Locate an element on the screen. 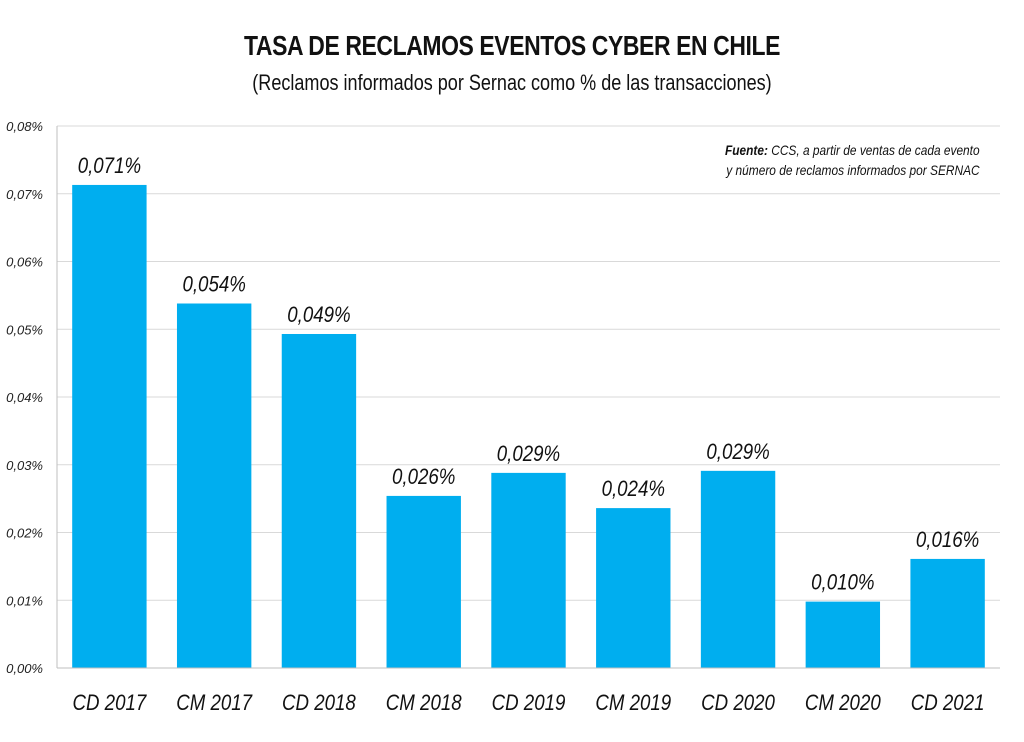 The height and width of the screenshot is (742, 1024). data-label: 0,010% is located at coordinates (842, 583).